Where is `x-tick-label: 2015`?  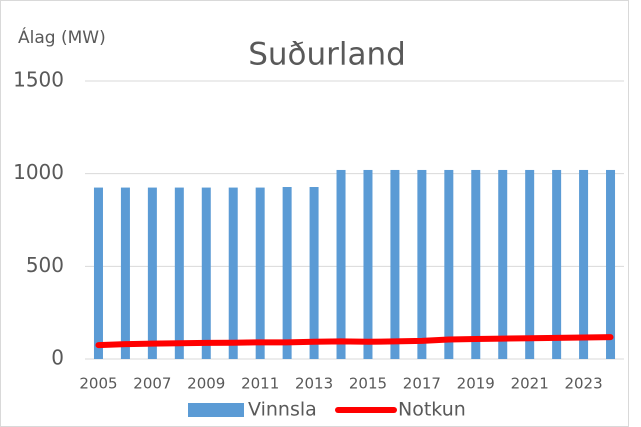
x-tick-label: 2015 is located at coordinates (368, 384).